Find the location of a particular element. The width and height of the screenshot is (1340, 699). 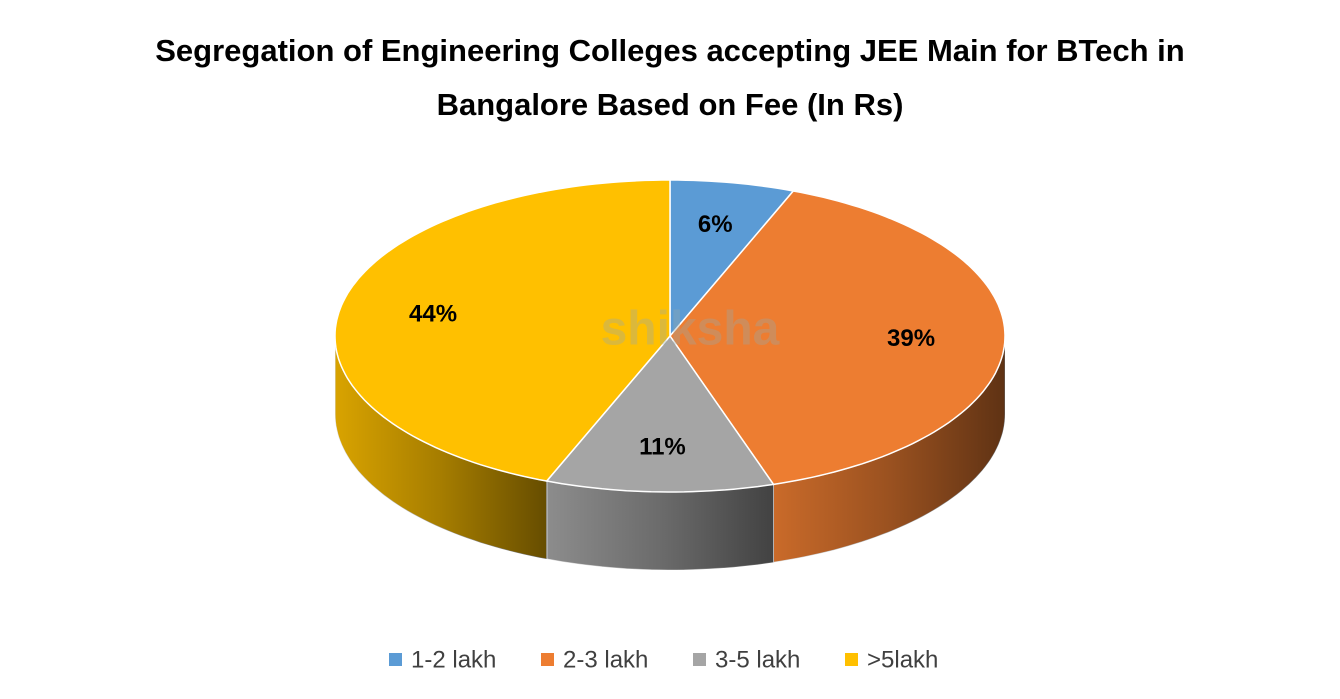

legend: 1-2 lakh 2-3 lakh 3-5 lakh >5lakh is located at coordinates (663, 659).